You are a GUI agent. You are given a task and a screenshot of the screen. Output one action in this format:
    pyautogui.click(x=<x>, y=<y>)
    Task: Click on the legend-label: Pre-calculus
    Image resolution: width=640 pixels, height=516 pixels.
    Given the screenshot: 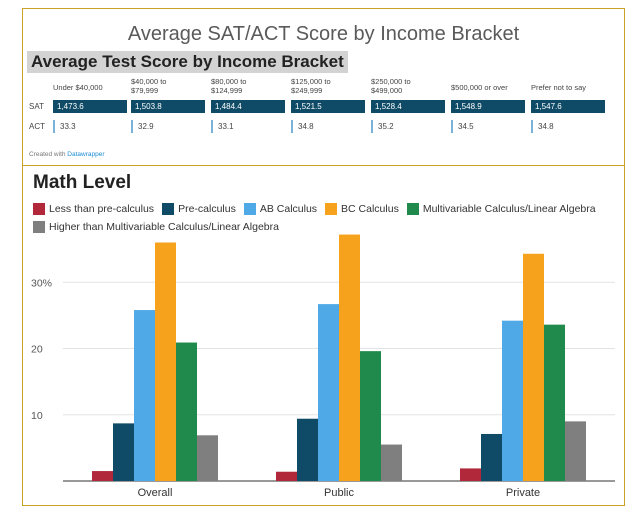 What is the action you would take?
    pyautogui.click(x=207, y=209)
    